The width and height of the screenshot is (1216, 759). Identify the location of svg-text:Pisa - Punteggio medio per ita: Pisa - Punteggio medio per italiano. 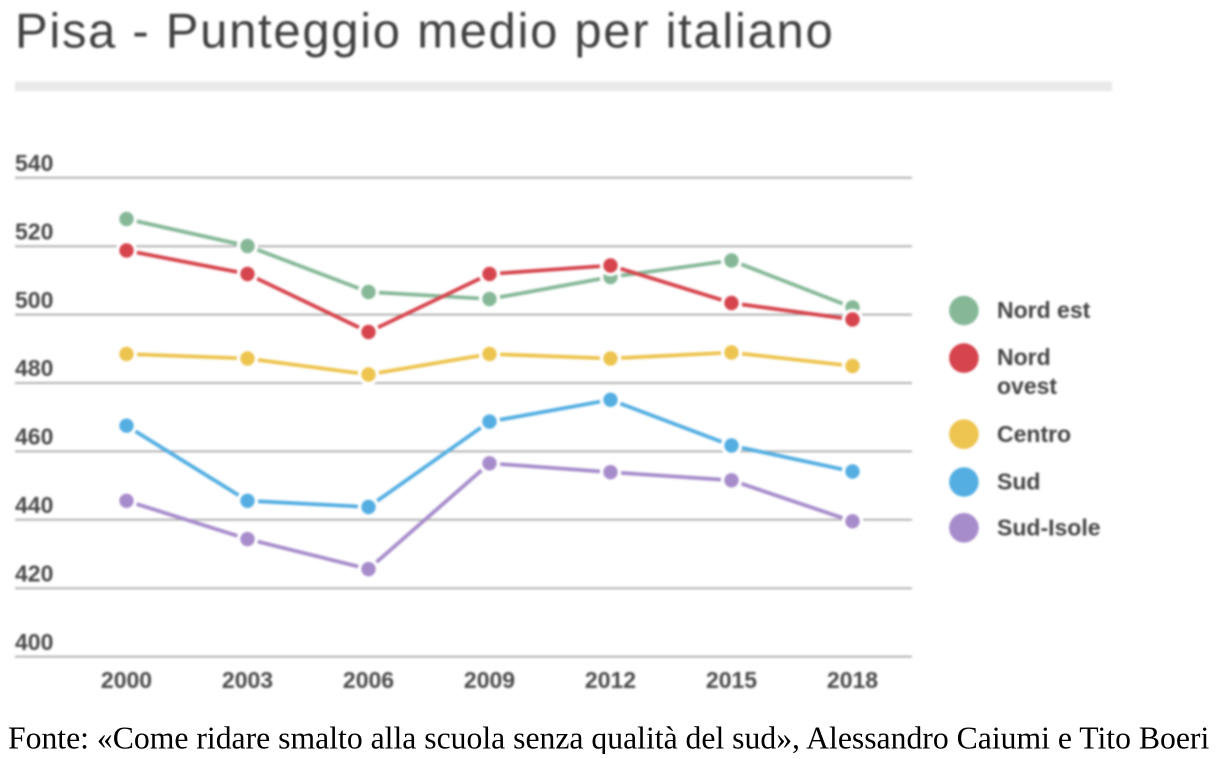
(424, 32).